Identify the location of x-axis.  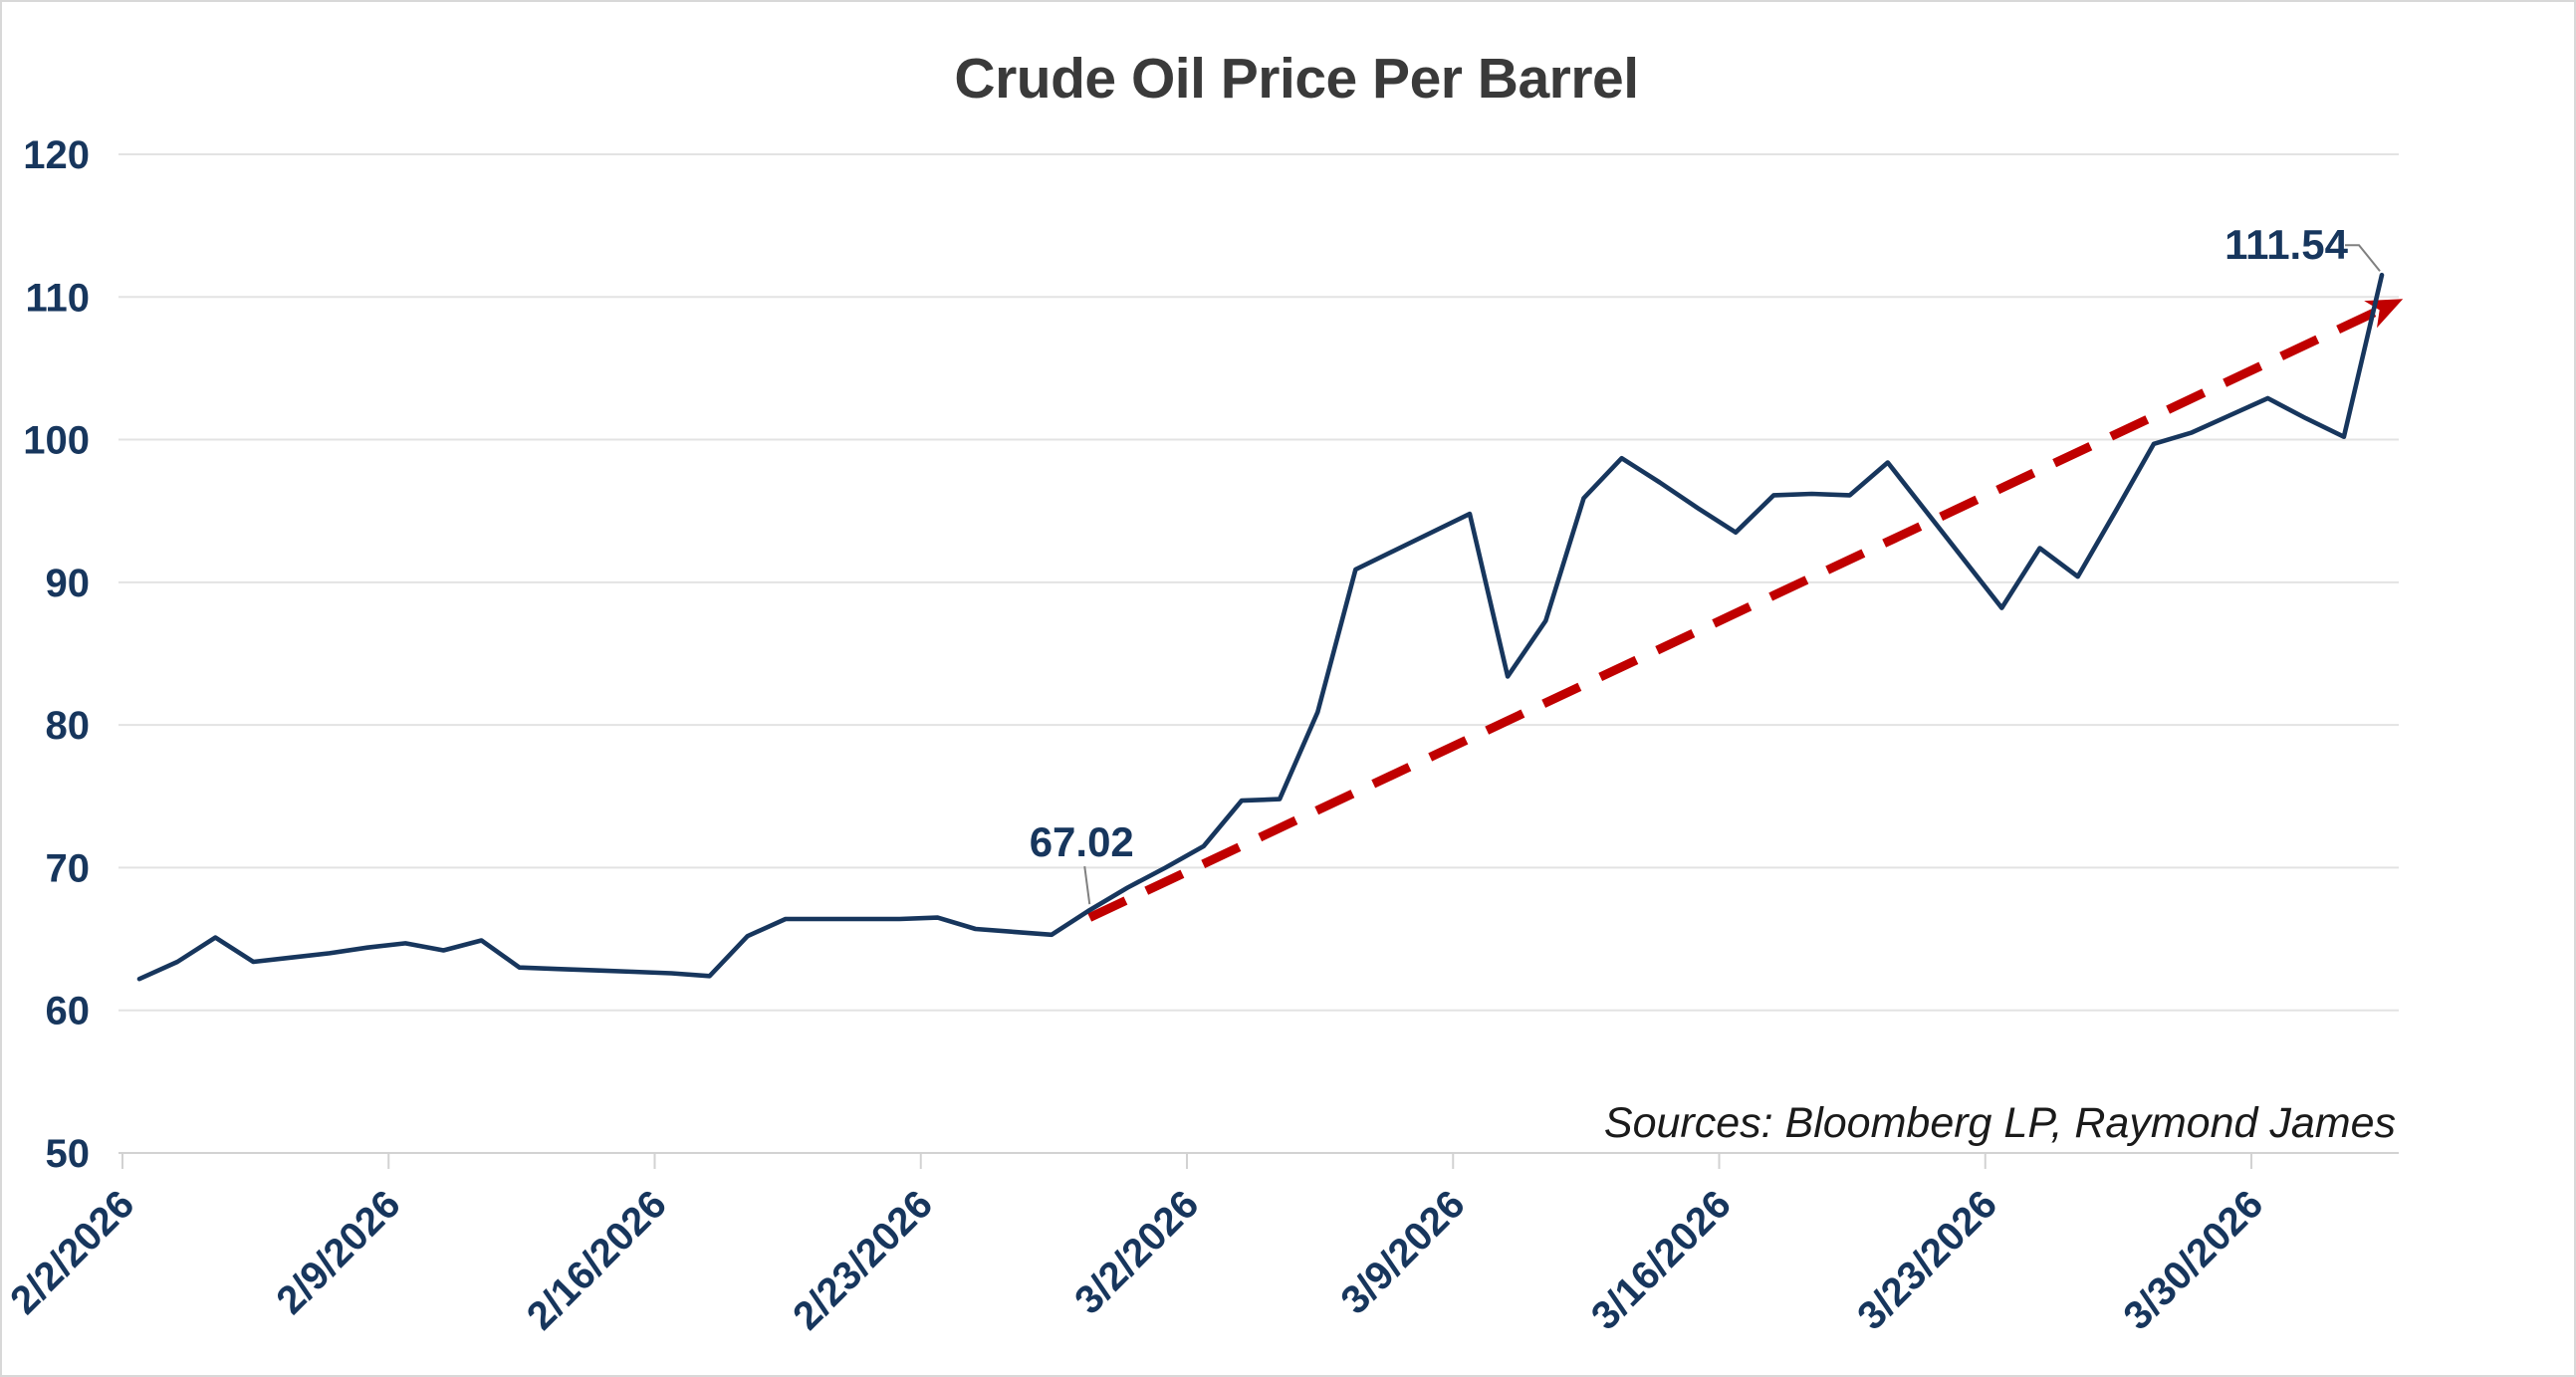
(1258, 1160).